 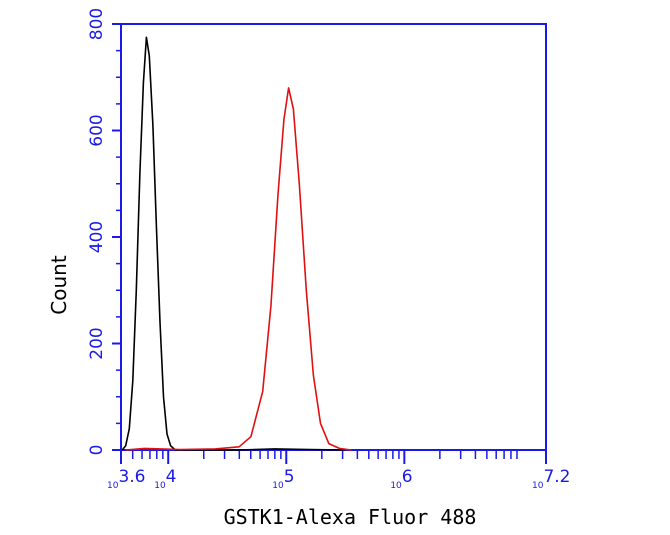 I want to click on y-tick-label: 0, so click(x=97, y=450).